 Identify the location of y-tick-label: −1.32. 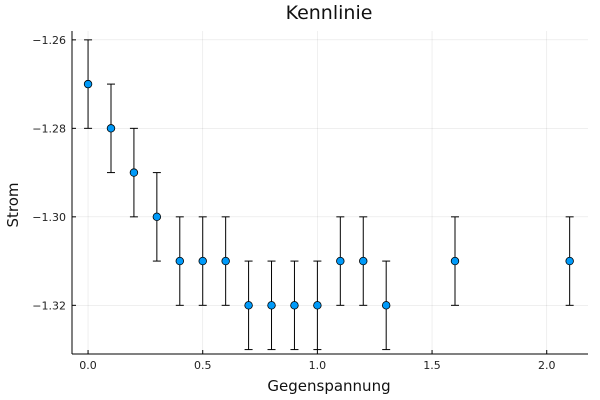
(49, 305).